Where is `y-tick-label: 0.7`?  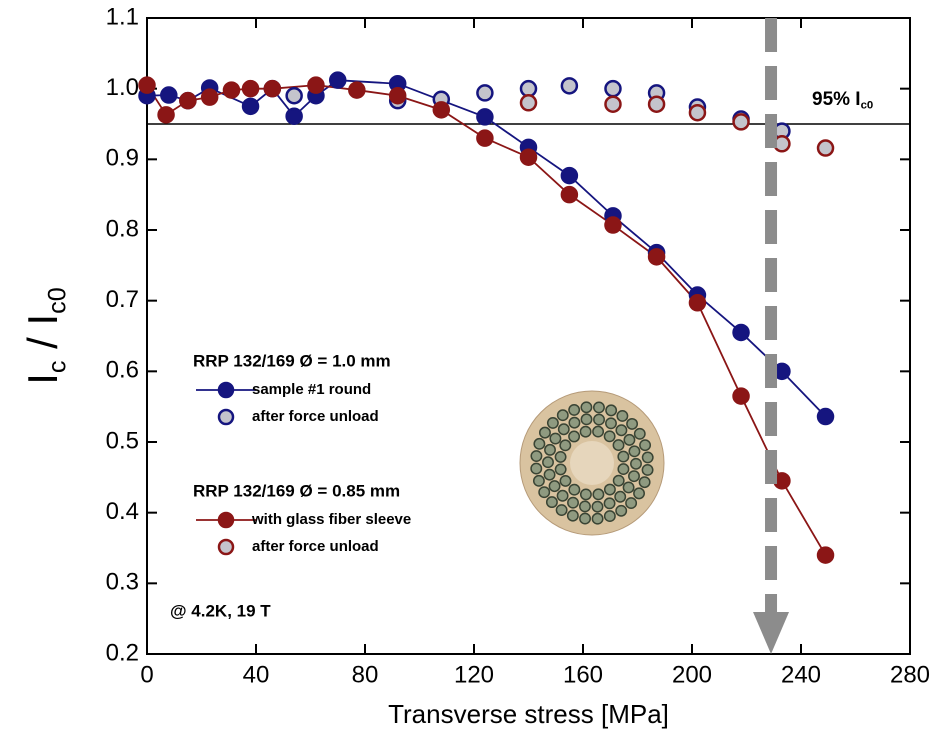
y-tick-label: 0.7 is located at coordinates (122, 299).